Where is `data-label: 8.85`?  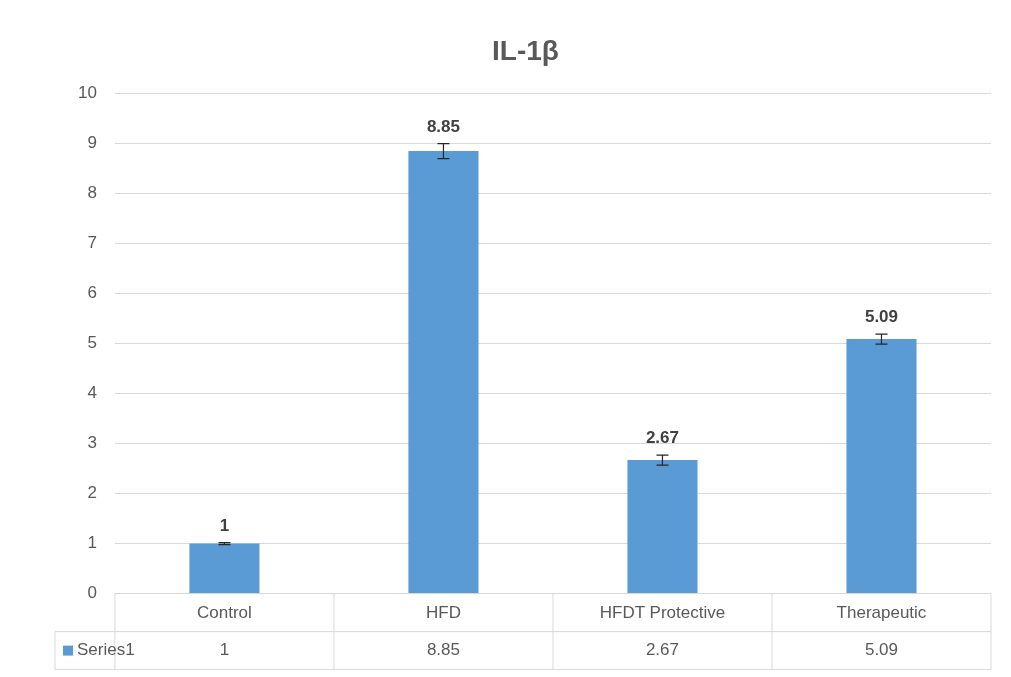
data-label: 8.85 is located at coordinates (443, 126).